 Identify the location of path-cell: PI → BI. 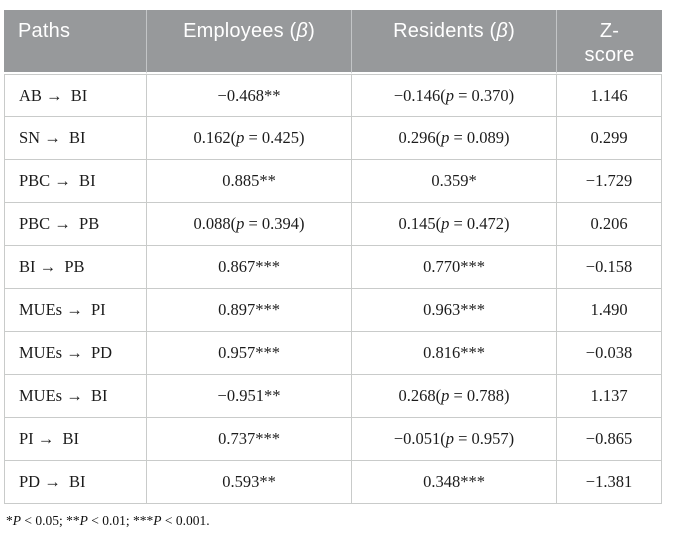
(75, 439).